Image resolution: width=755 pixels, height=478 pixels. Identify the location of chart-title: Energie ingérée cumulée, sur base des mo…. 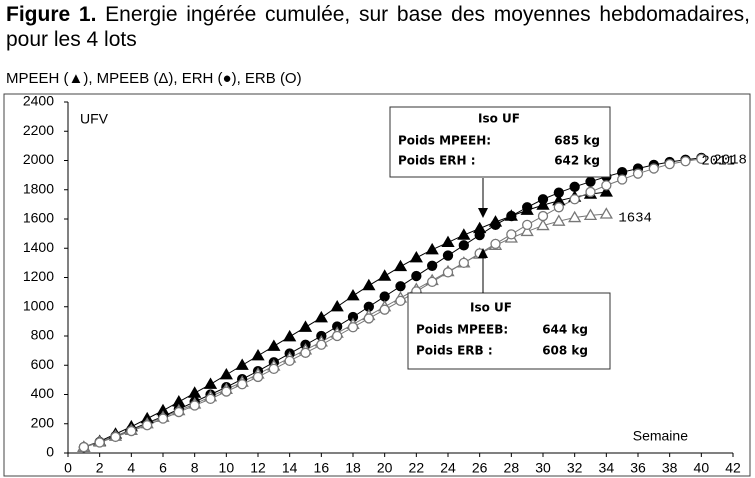
(378, 27).